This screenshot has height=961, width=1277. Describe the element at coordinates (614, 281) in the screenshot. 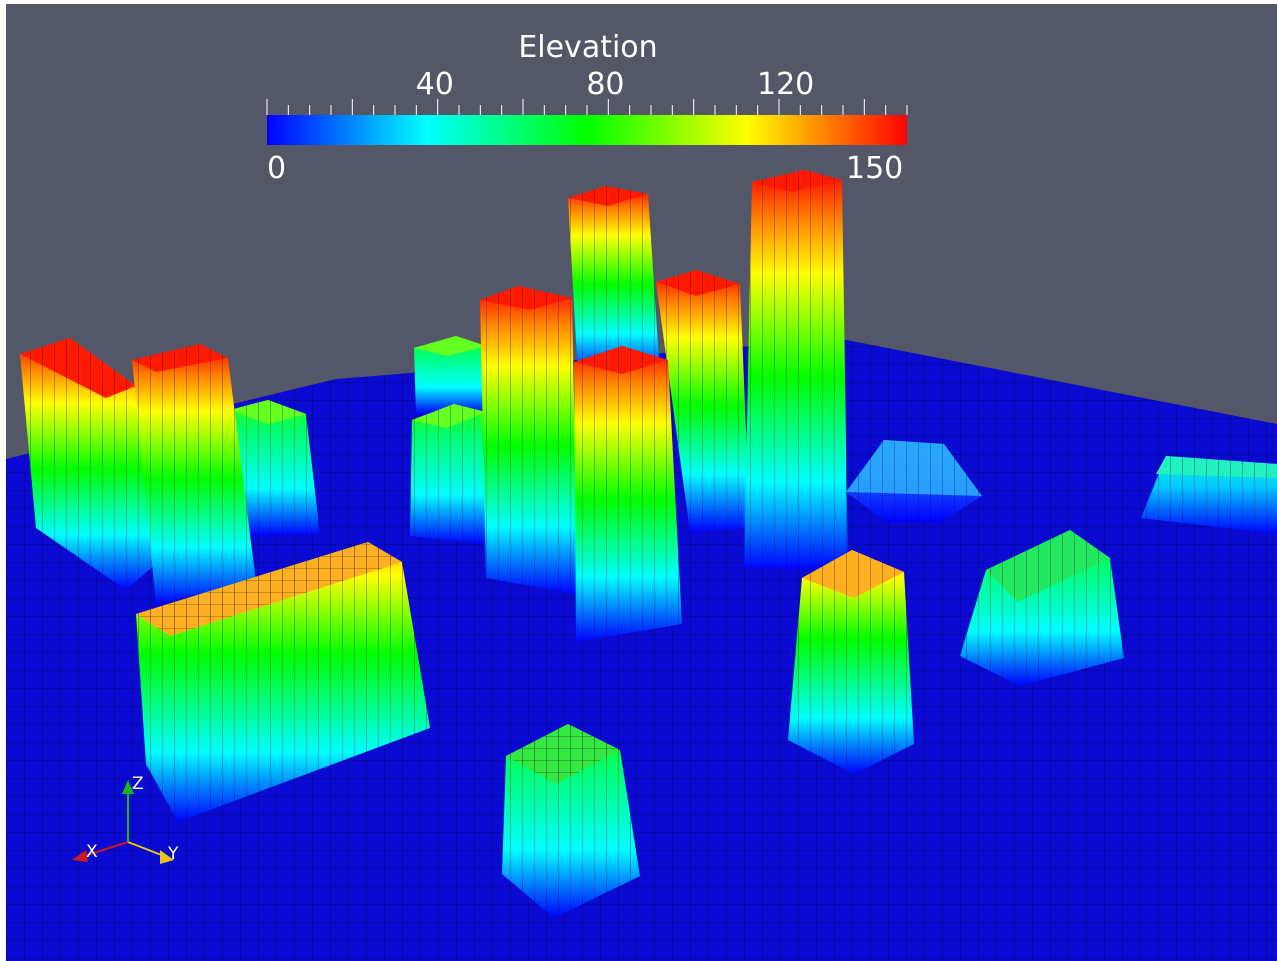

I see `block-center-tall-b` at that location.